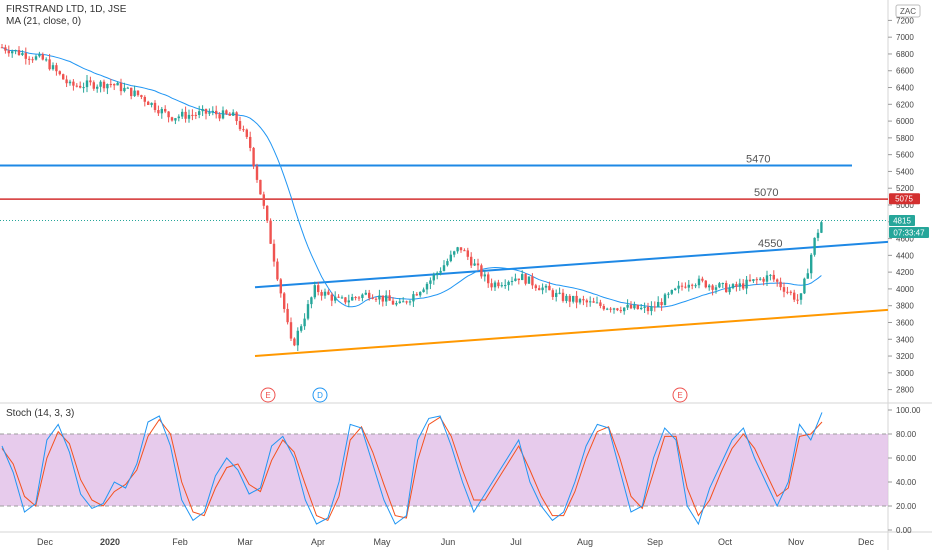  What do you see at coordinates (571, 333) in the screenshot?
I see `lower-channel-line` at bounding box center [571, 333].